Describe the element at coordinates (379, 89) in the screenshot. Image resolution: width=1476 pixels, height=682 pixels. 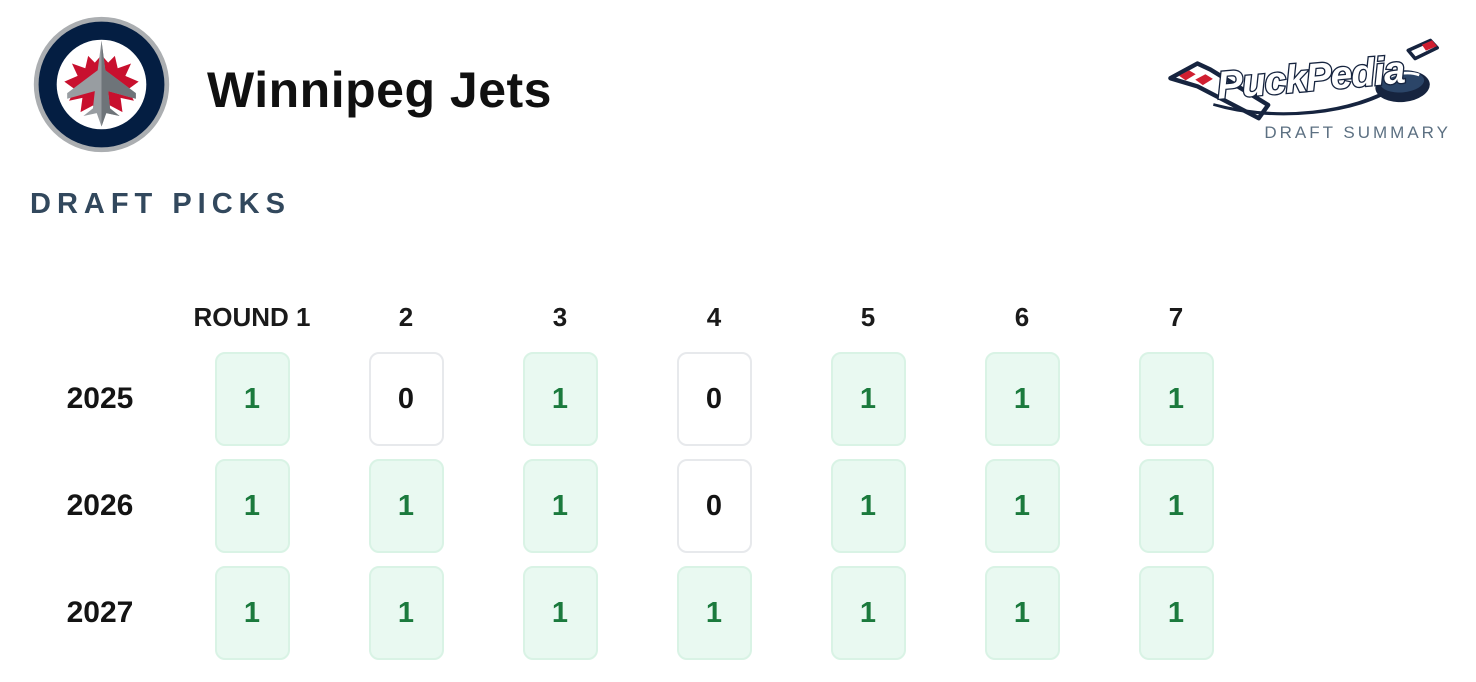
I see `team-name: Winnipeg Jets` at that location.